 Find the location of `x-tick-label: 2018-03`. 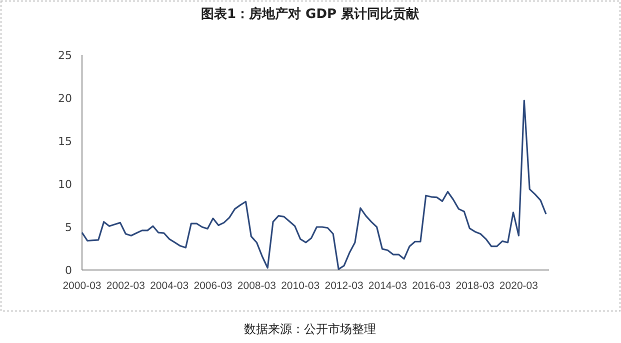

x-tick-label: 2018-03 is located at coordinates (475, 286).